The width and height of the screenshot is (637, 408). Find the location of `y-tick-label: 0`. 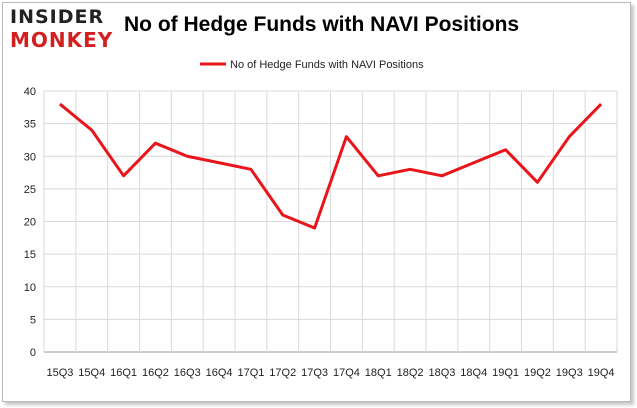

y-tick-label: 0 is located at coordinates (33, 353).